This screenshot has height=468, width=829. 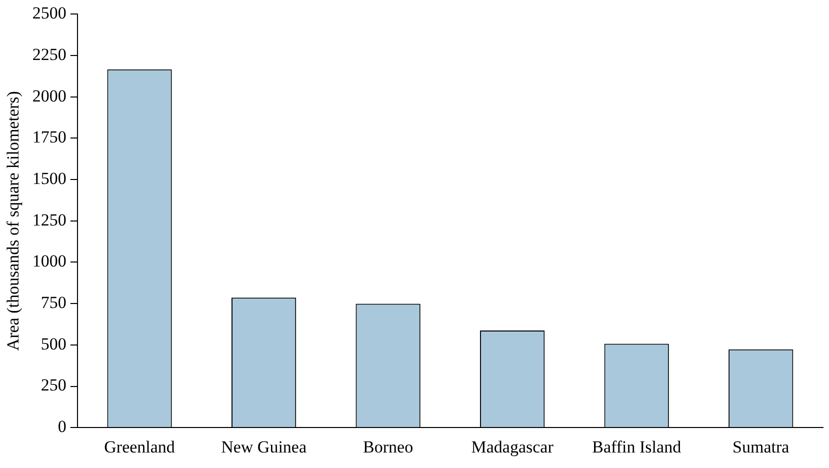 What do you see at coordinates (62, 426) in the screenshot?
I see `y-tick-label: 0` at bounding box center [62, 426].